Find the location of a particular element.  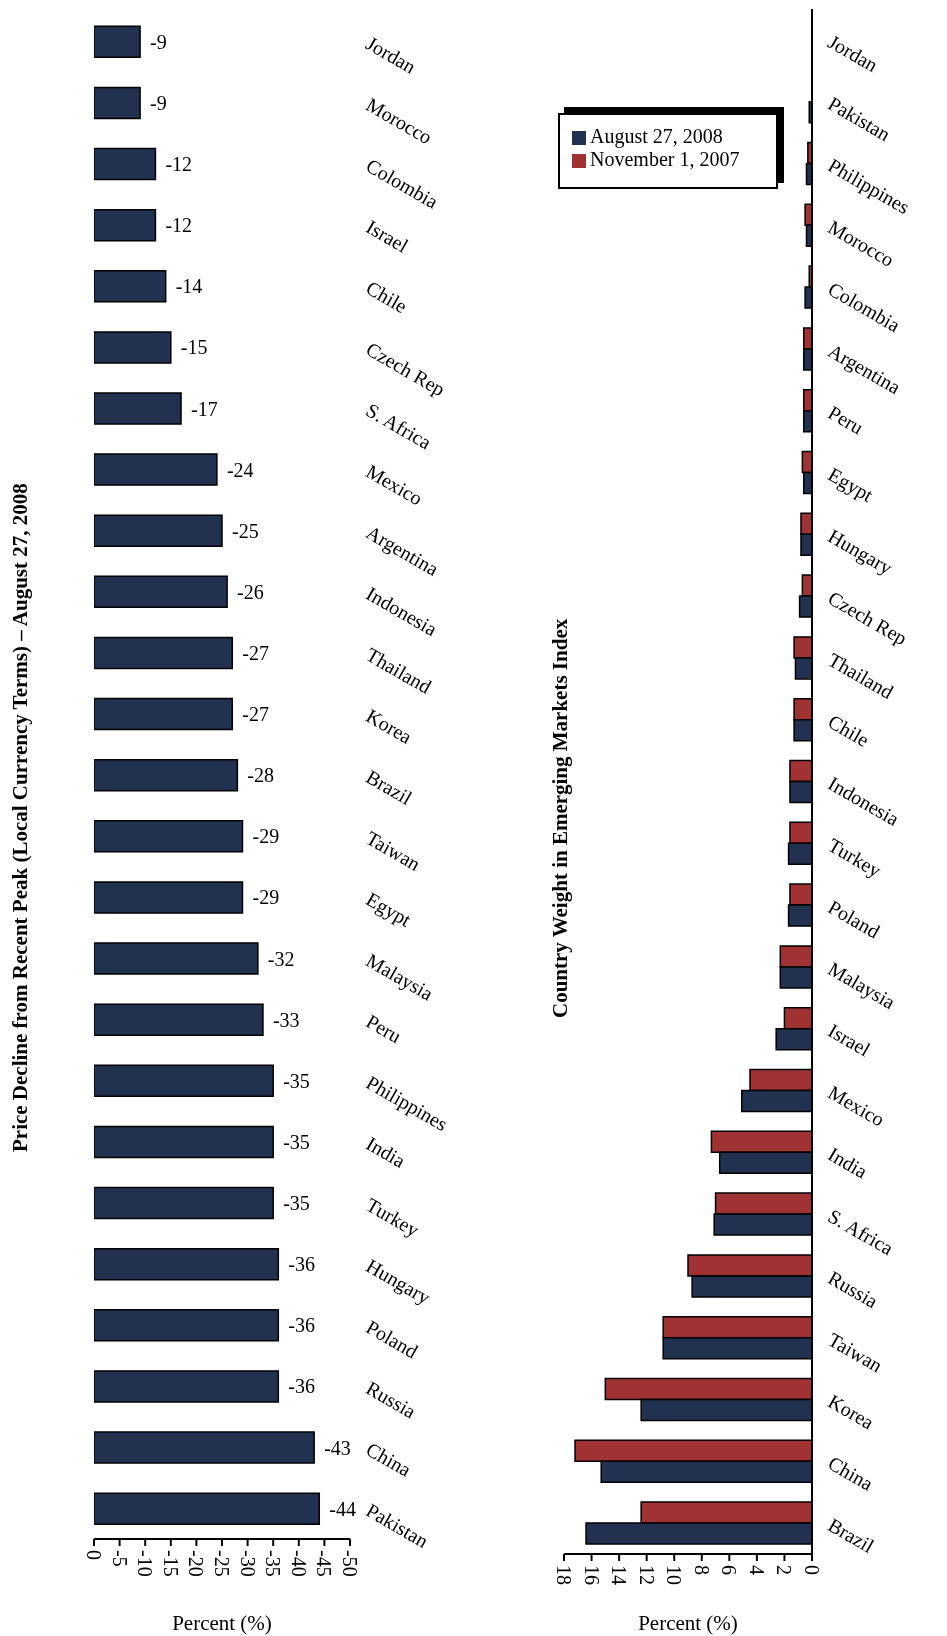

data-label: -26 is located at coordinates (250, 591).